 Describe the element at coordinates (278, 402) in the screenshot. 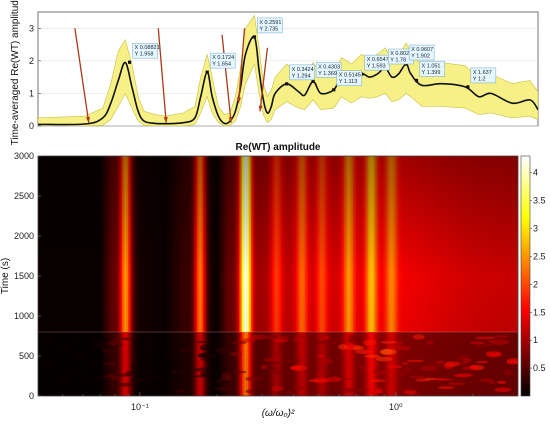

I see `heatmap-x-ticks: 10⁻¹ 10⁰` at that location.